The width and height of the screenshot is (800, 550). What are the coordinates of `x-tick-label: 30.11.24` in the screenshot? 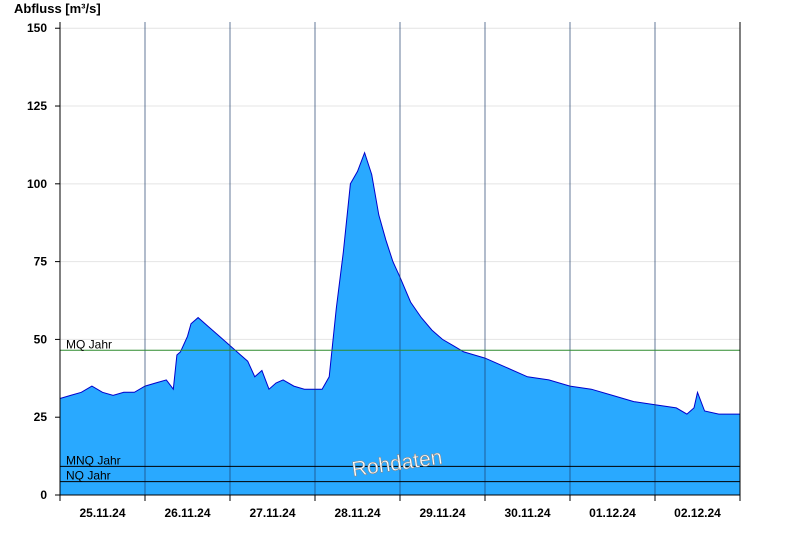 It's located at (527, 513).